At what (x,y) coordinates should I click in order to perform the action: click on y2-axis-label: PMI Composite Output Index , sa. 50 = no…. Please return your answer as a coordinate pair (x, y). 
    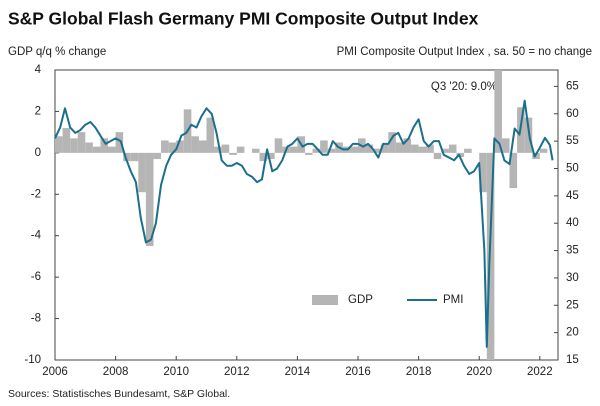
    Looking at the image, I should click on (464, 52).